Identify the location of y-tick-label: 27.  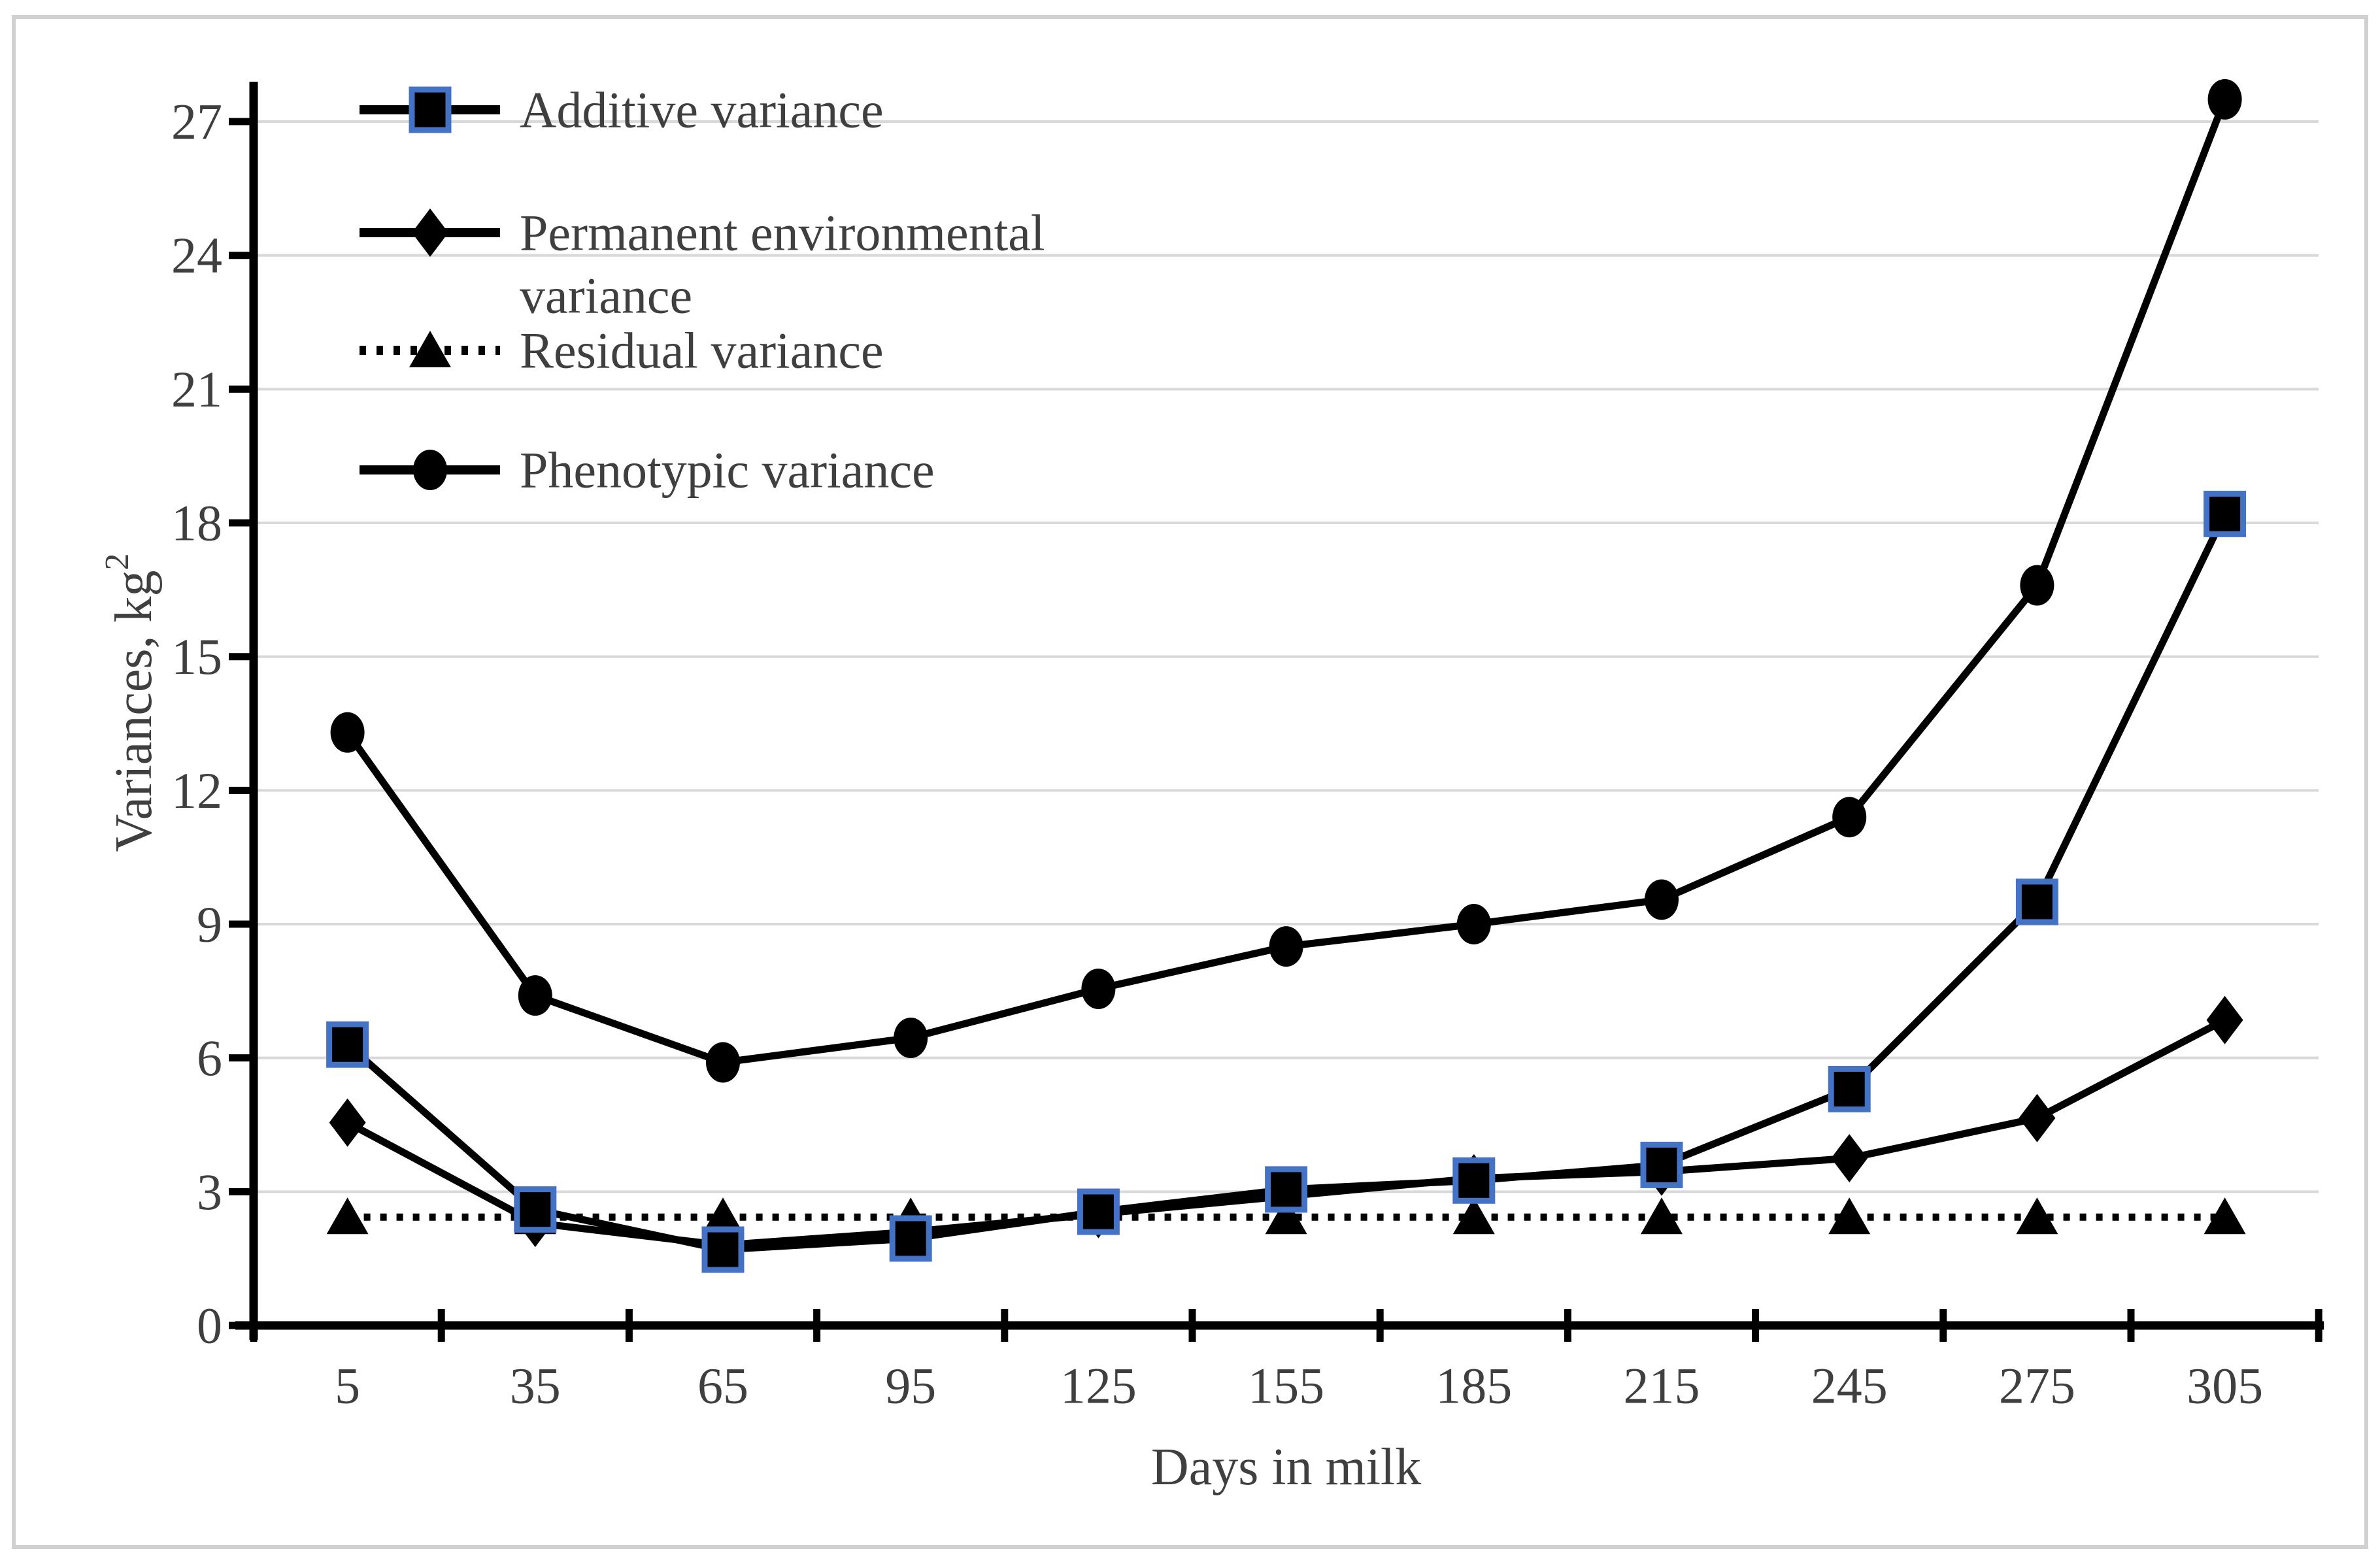
(196, 121).